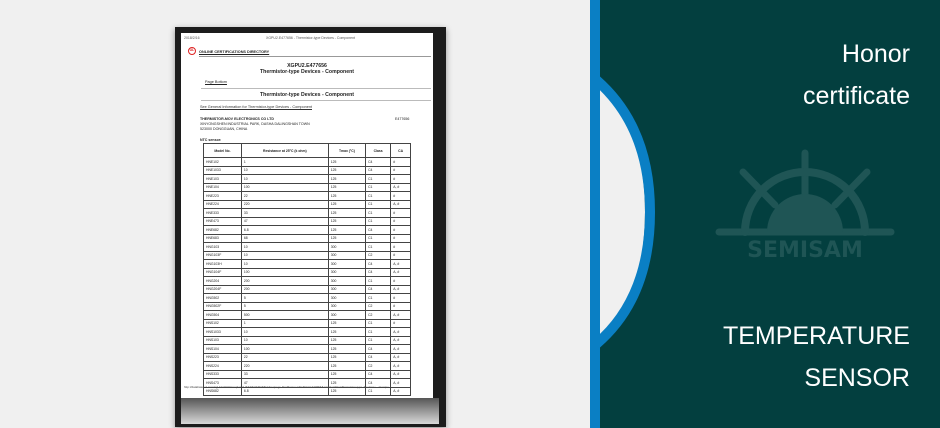  I want to click on table-row: HNS104 100 125 C4 A, #, so click(307, 349).